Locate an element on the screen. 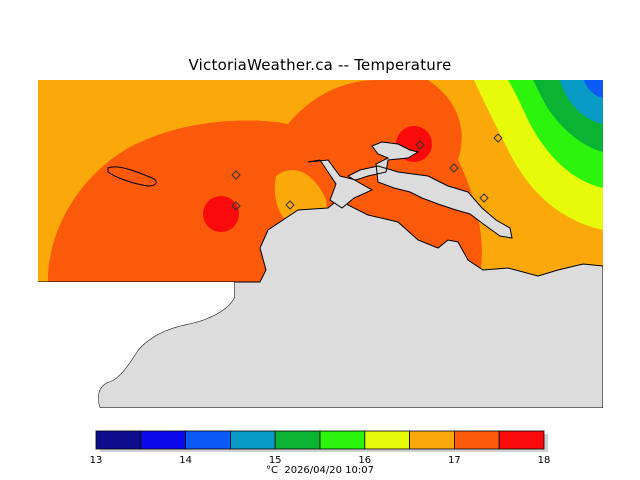  station-west-marker is located at coordinates (236, 175).